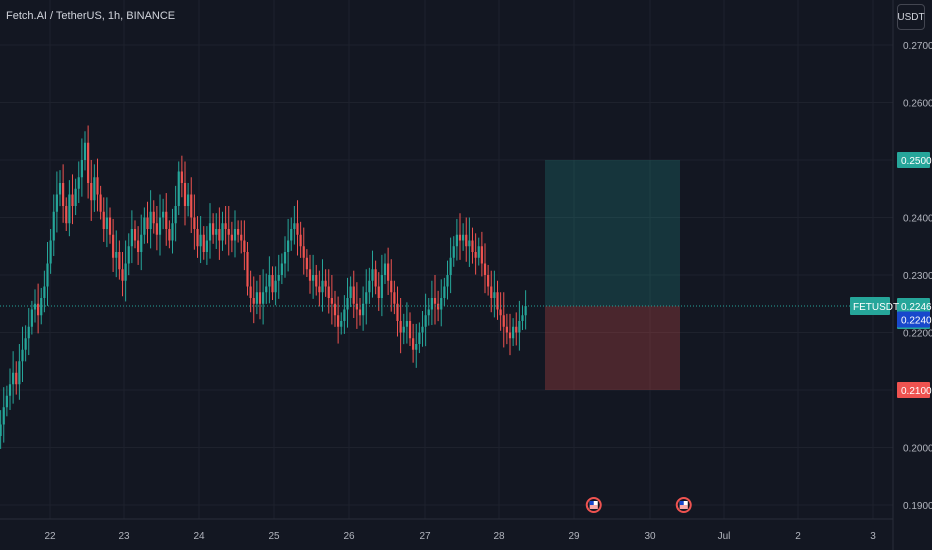 Image resolution: width=932 pixels, height=550 pixels. I want to click on currency-button: USDT, so click(911, 17).